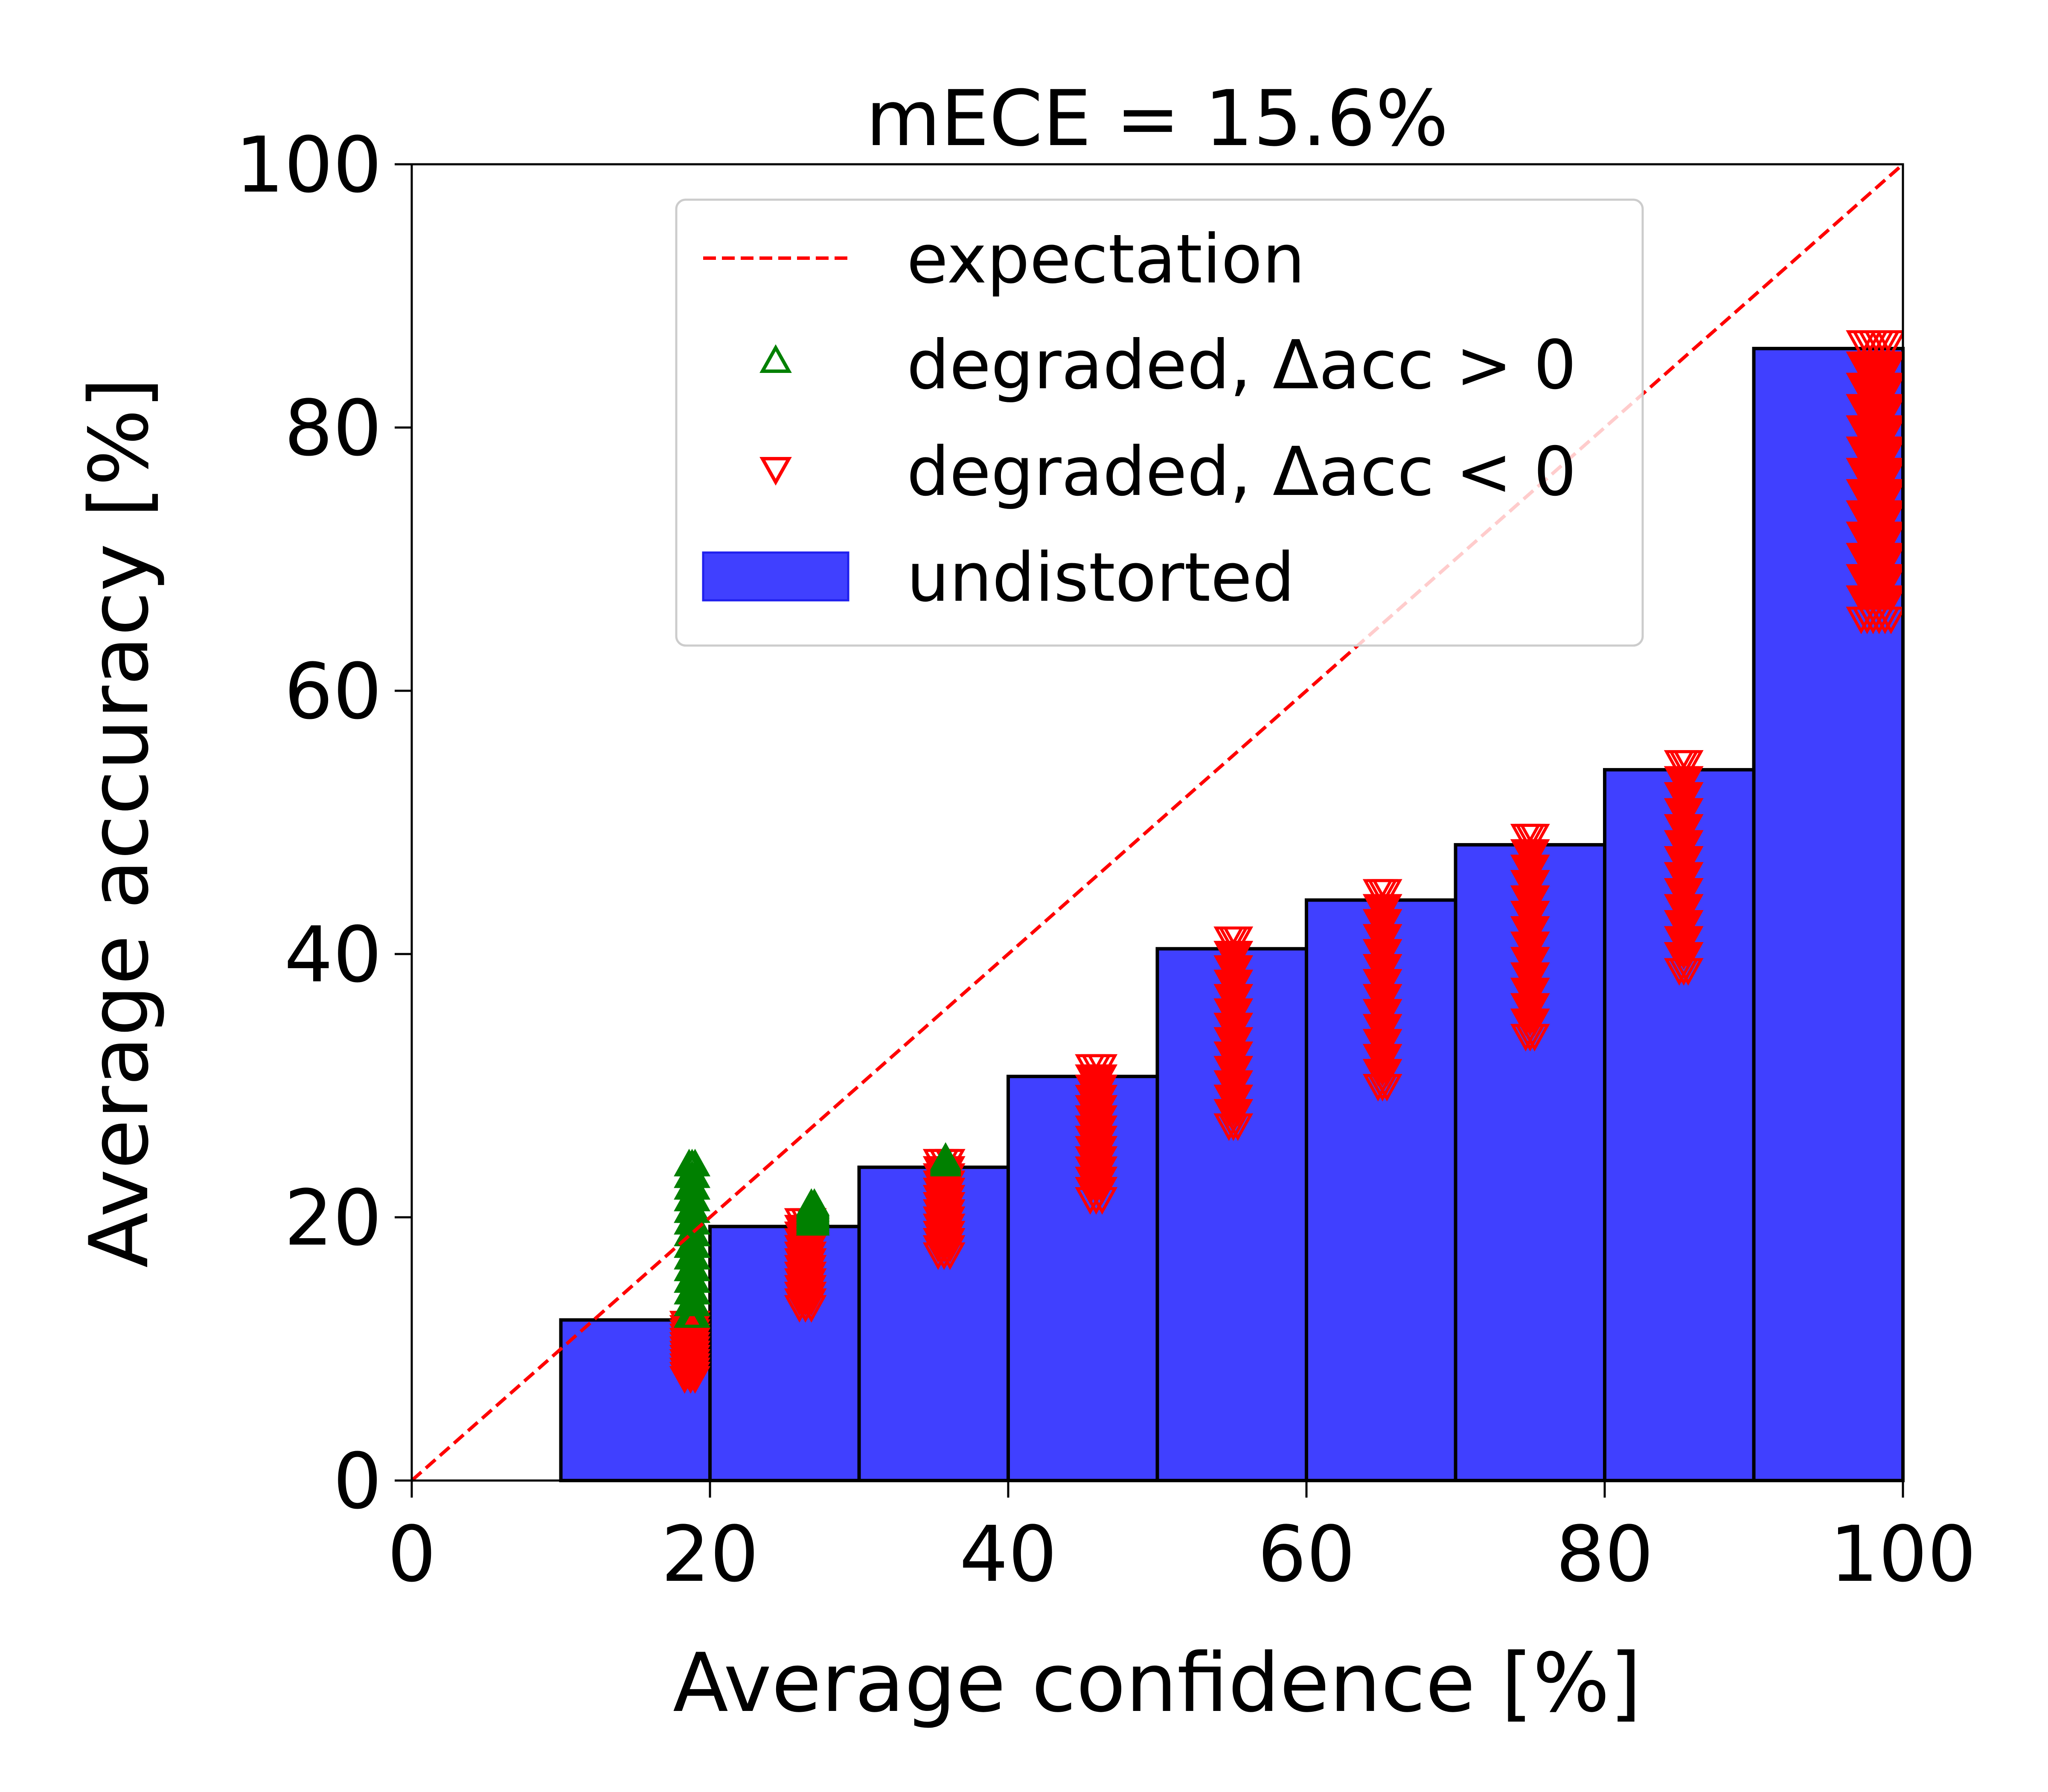 This screenshot has width=2048, height=1792. I want to click on y-tick-label: 0, so click(357, 1481).